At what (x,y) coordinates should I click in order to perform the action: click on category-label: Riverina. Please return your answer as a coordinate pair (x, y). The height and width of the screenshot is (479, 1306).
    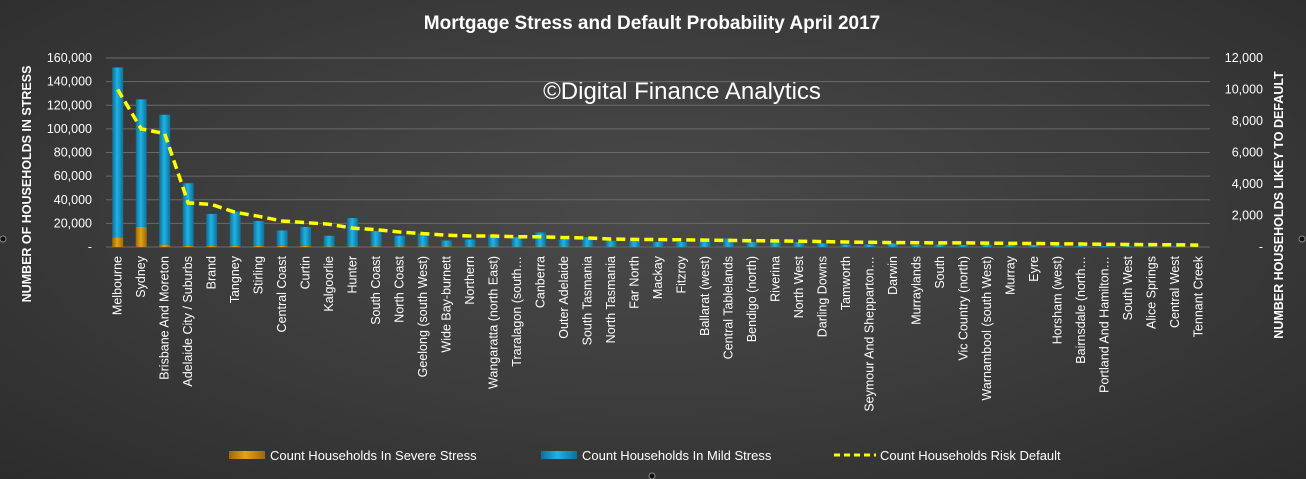
    Looking at the image, I should click on (775, 279).